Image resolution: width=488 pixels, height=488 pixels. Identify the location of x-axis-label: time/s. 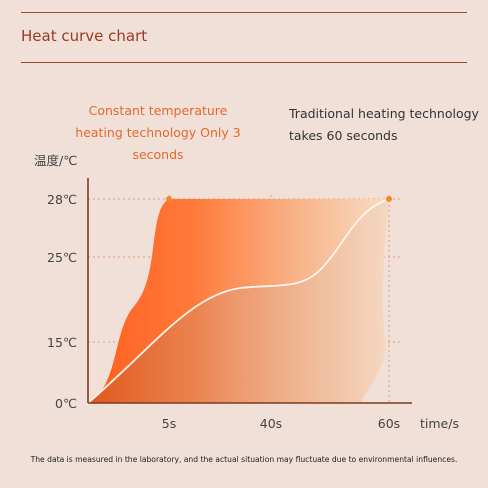
(439, 423).